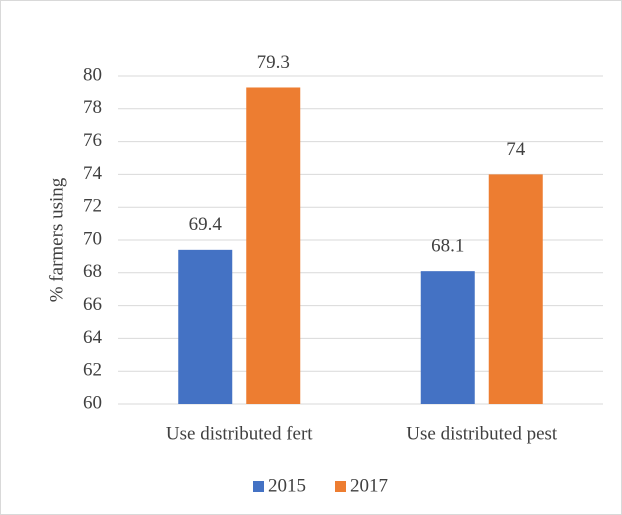  Describe the element at coordinates (482, 433) in the screenshot. I see `x-tick-label: Use distributed pest` at that location.